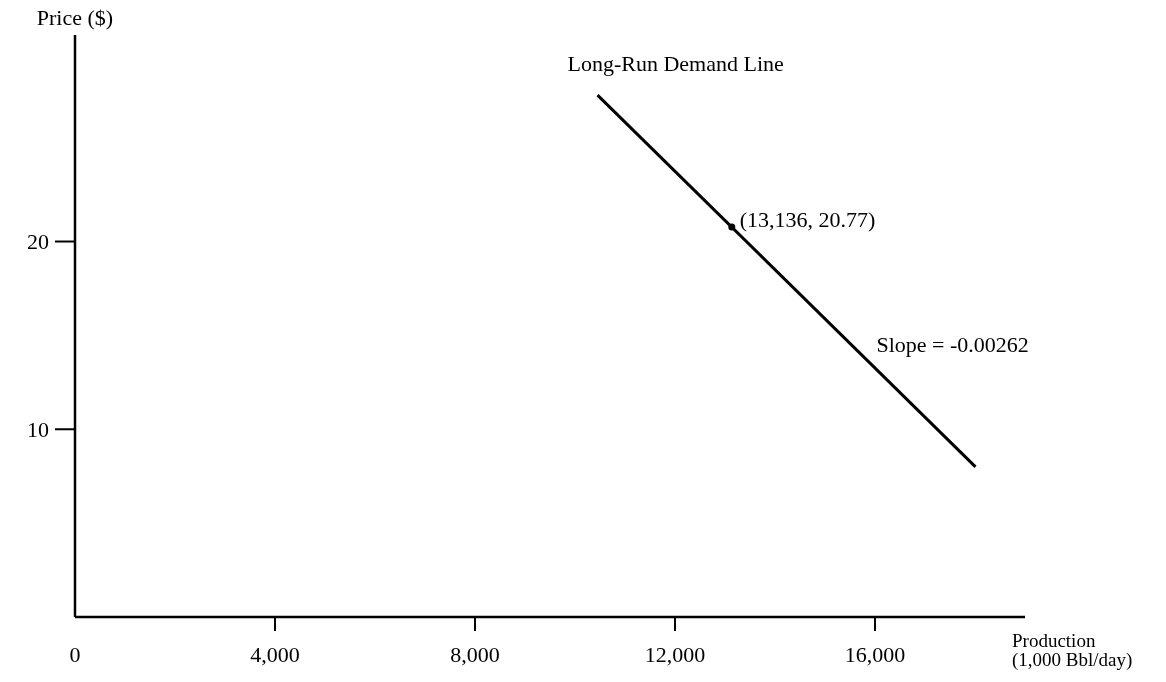 The width and height of the screenshot is (1166, 682). What do you see at coordinates (807, 220) in the screenshot?
I see `annotation: (13,136, 20.77)` at bounding box center [807, 220].